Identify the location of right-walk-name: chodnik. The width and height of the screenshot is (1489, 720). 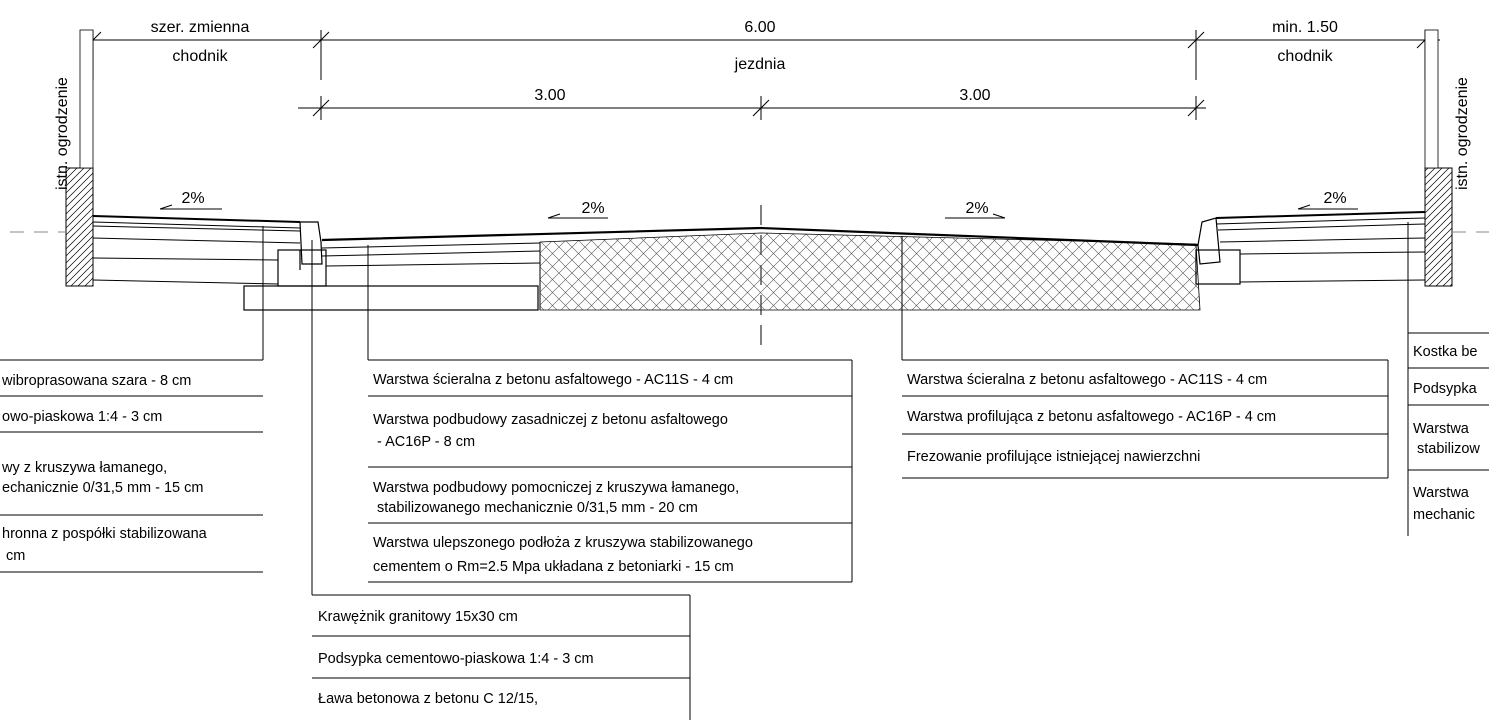
(1305, 56).